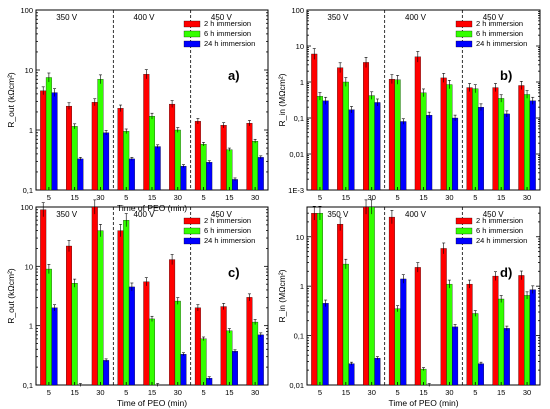 This screenshot has width=550, height=409. I want to click on voltage-group-label: 350 V, so click(67, 214).